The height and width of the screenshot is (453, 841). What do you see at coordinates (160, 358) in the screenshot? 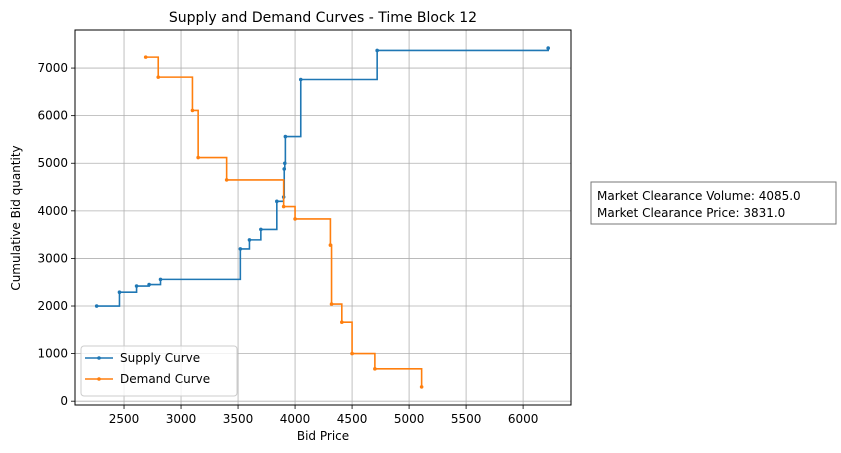
I see `legend-supply-curve-label: Supply Curve` at bounding box center [160, 358].